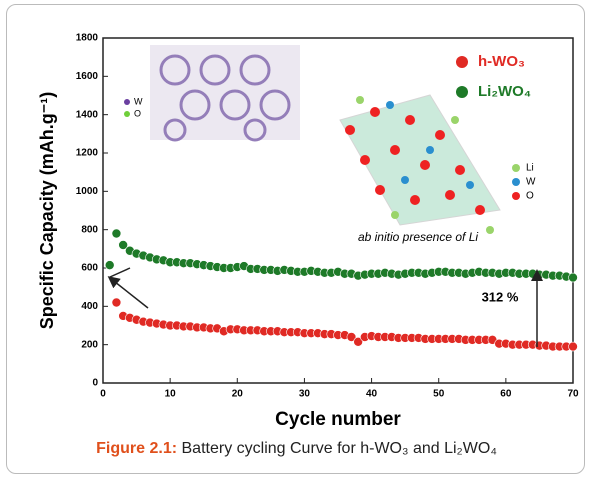  I want to click on y-tick-label: 1600, so click(87, 76).